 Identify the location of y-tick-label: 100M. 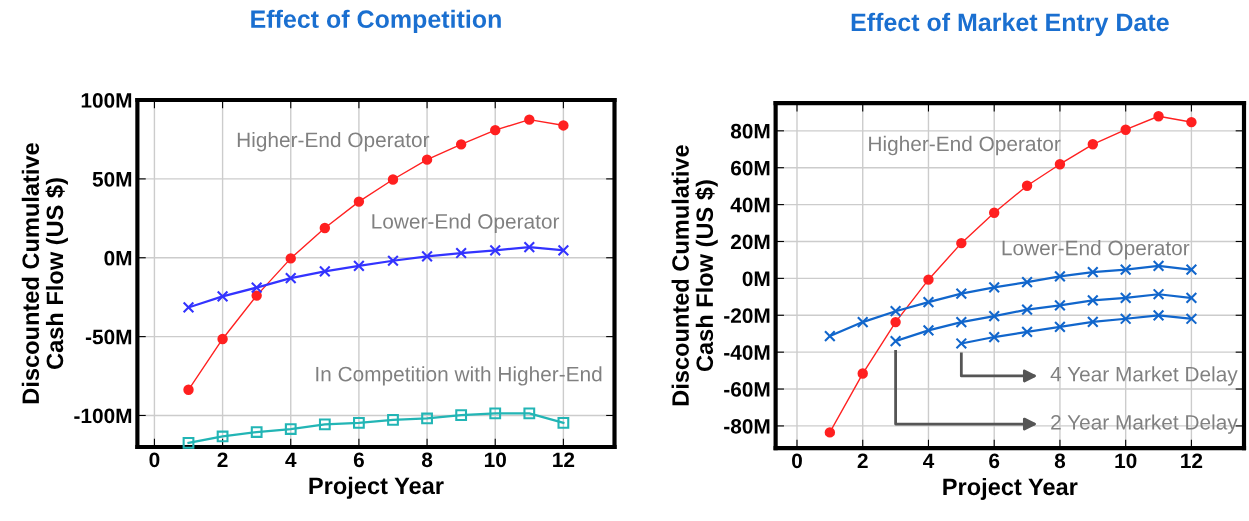
(106, 100).